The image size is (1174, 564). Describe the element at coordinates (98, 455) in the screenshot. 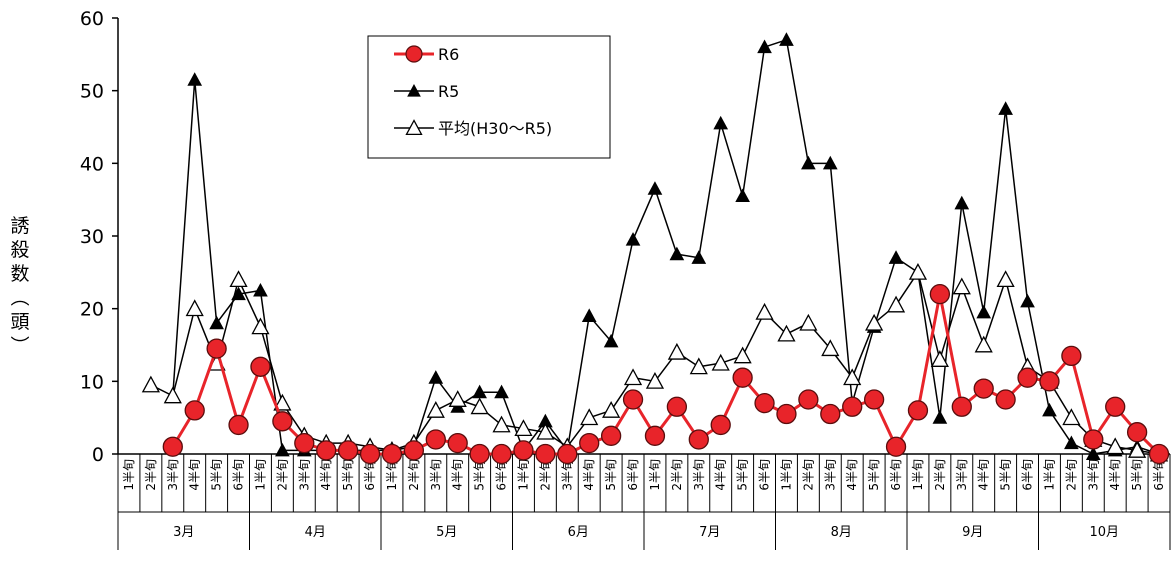

I see `y-tick-label: 0` at that location.